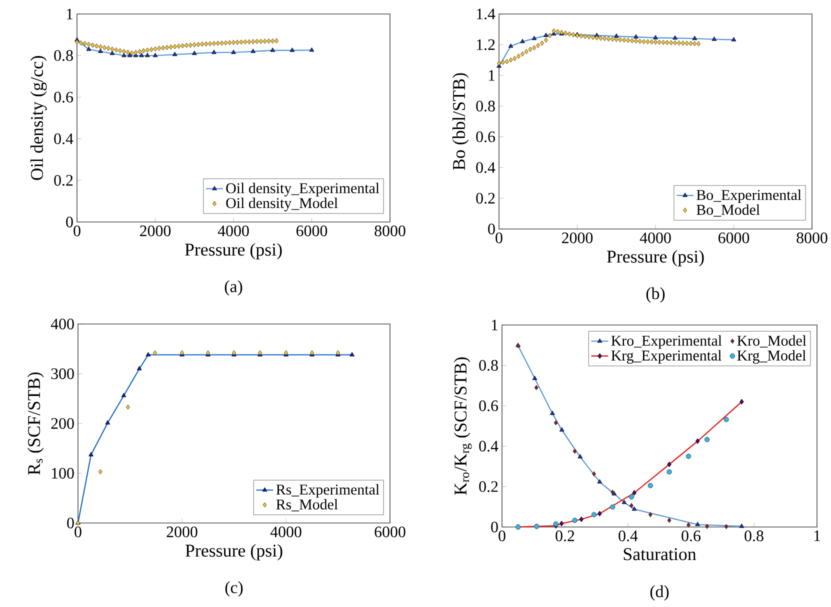 The height and width of the screenshot is (607, 831). What do you see at coordinates (328, 491) in the screenshot?
I see `legend-label: Rs_Experimental` at bounding box center [328, 491].